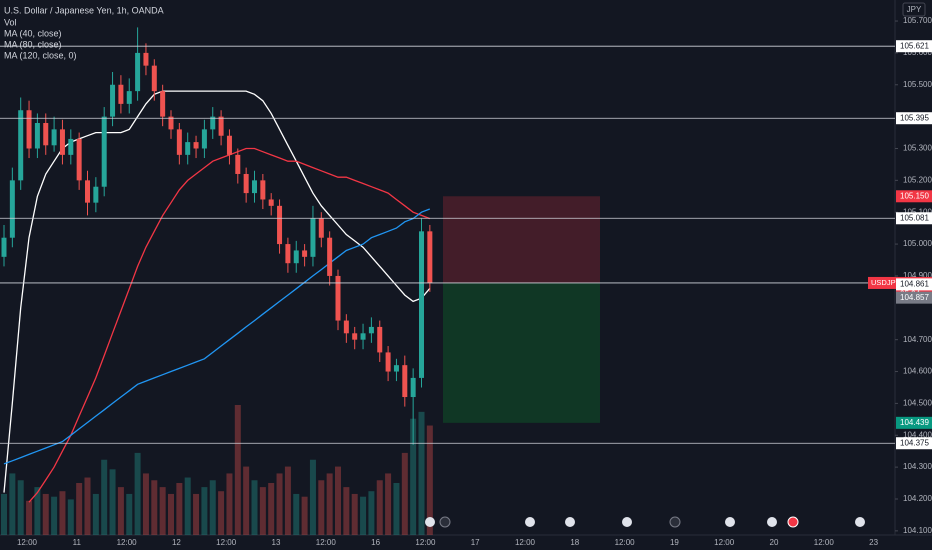  What do you see at coordinates (914, 442) in the screenshot?
I see `level-label: 104.375` at bounding box center [914, 442].